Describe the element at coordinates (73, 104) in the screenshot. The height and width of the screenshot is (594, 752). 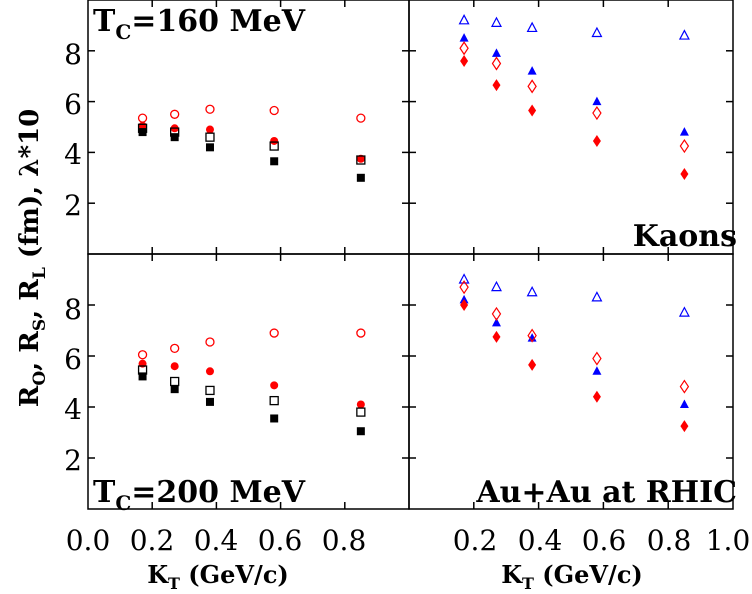
I see `y-tick-label: 6` at that location.